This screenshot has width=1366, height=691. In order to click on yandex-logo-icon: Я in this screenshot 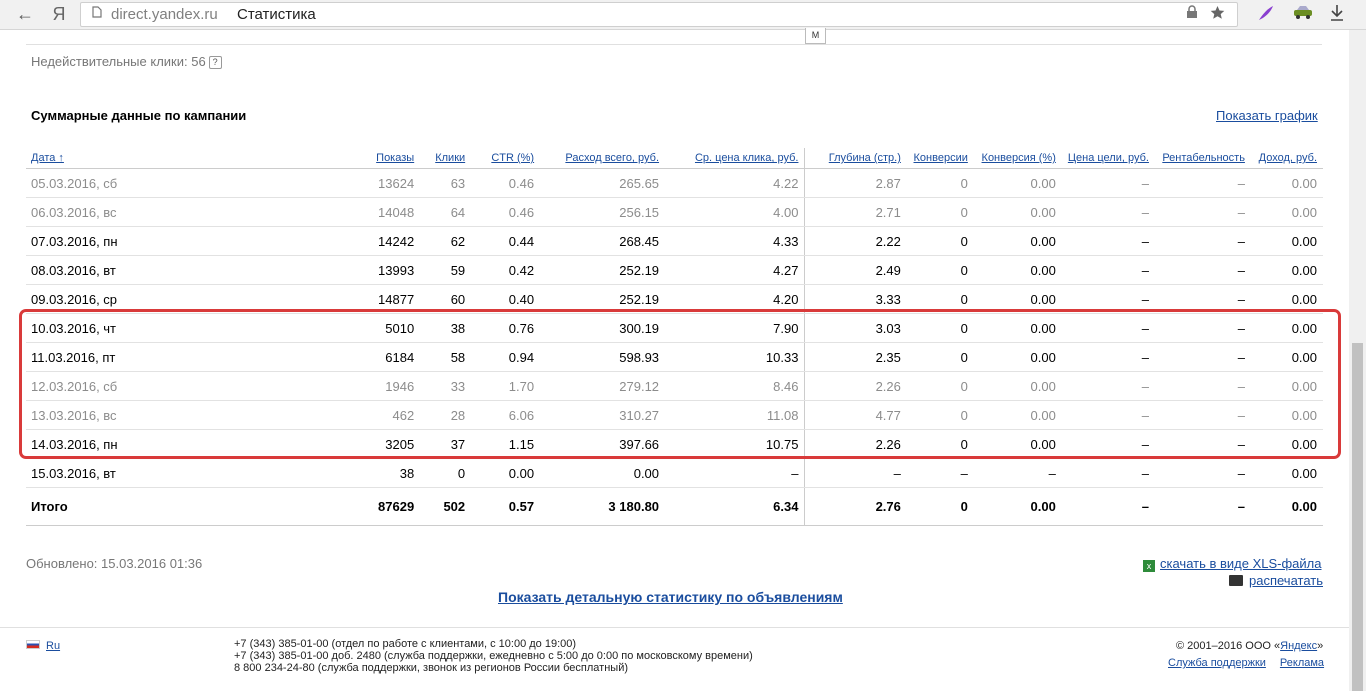, I will do `click(59, 13)`.